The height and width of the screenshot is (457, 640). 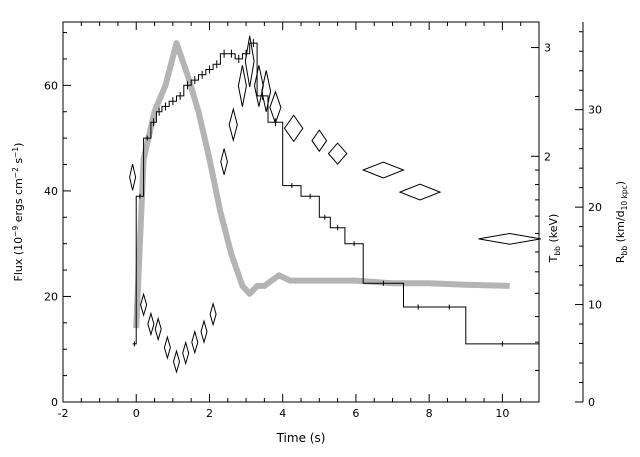 I want to click on r-label-sub: bb, so click(x=624, y=251).